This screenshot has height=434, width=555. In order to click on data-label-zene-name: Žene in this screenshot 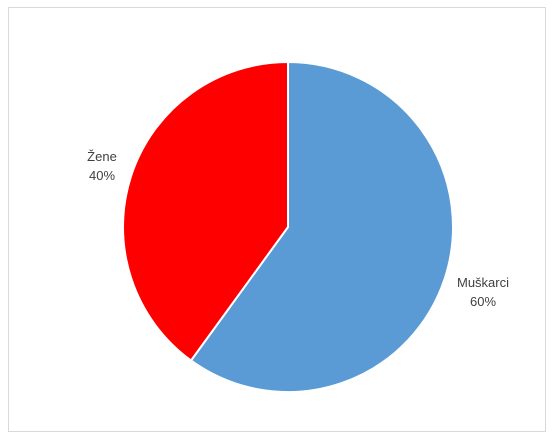, I will do `click(102, 156)`.